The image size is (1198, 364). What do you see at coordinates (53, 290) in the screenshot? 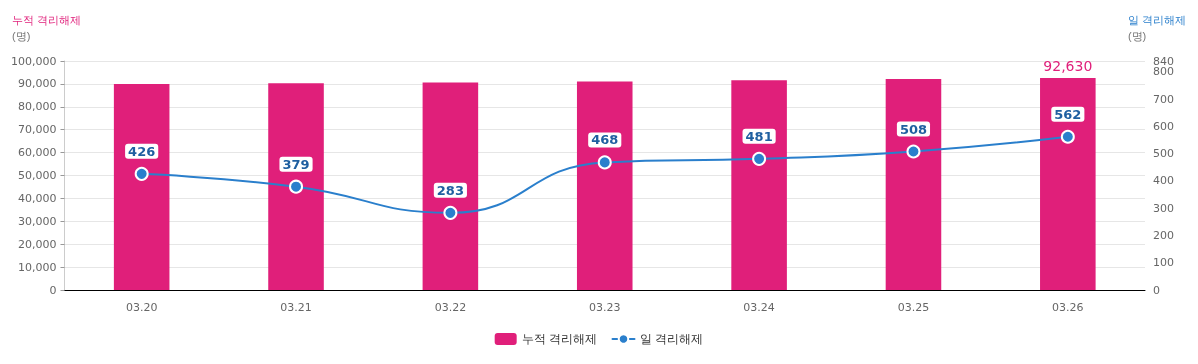
I see `y-tick-label: 0` at bounding box center [53, 290].